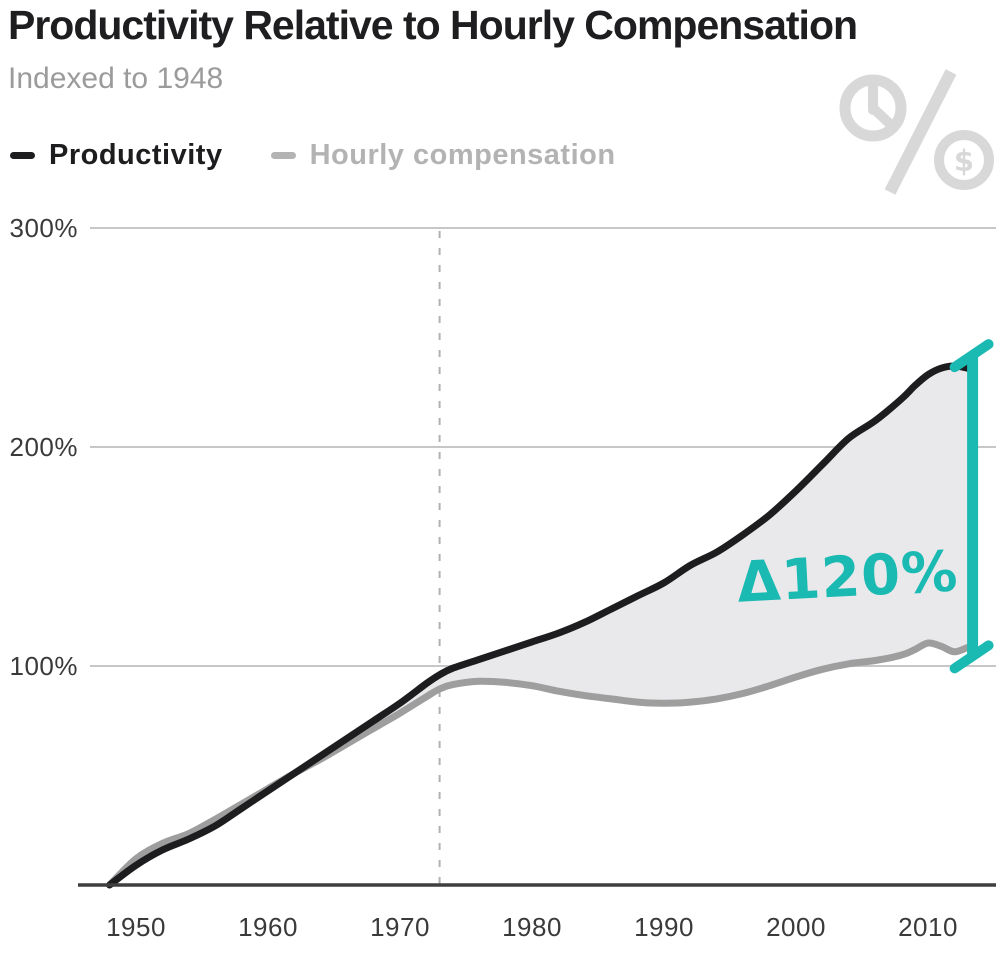 This screenshot has height=957, width=996. Describe the element at coordinates (920, 132) in the screenshot. I see `percent-slash-icon` at that location.